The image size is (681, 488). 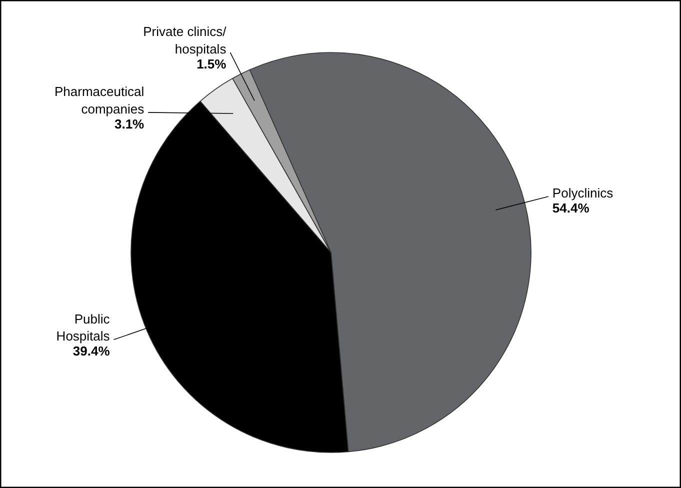 What do you see at coordinates (129, 124) in the screenshot?
I see `data-label: 3.1%` at bounding box center [129, 124].